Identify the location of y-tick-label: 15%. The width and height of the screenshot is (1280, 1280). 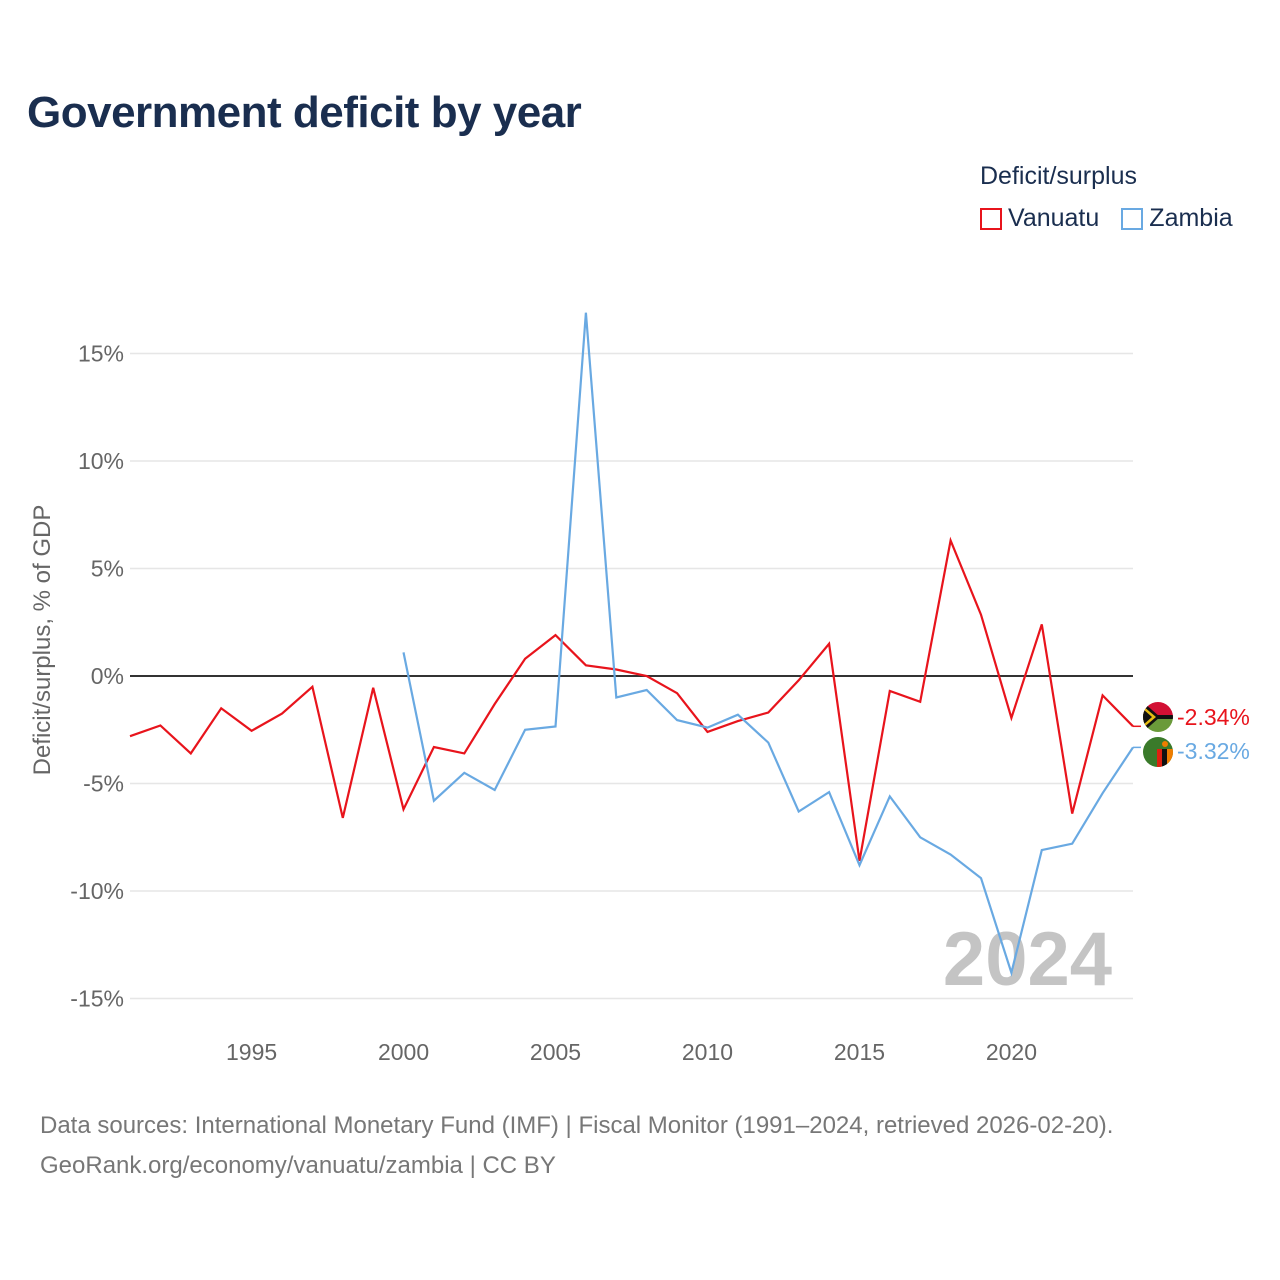
(101, 354).